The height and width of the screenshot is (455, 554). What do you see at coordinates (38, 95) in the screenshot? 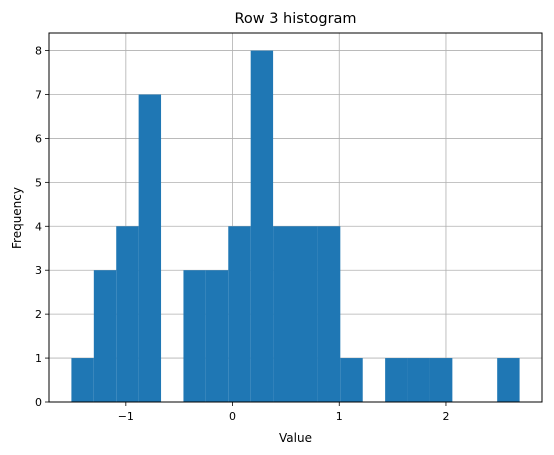
I see `y-tick-label: 7` at bounding box center [38, 95].